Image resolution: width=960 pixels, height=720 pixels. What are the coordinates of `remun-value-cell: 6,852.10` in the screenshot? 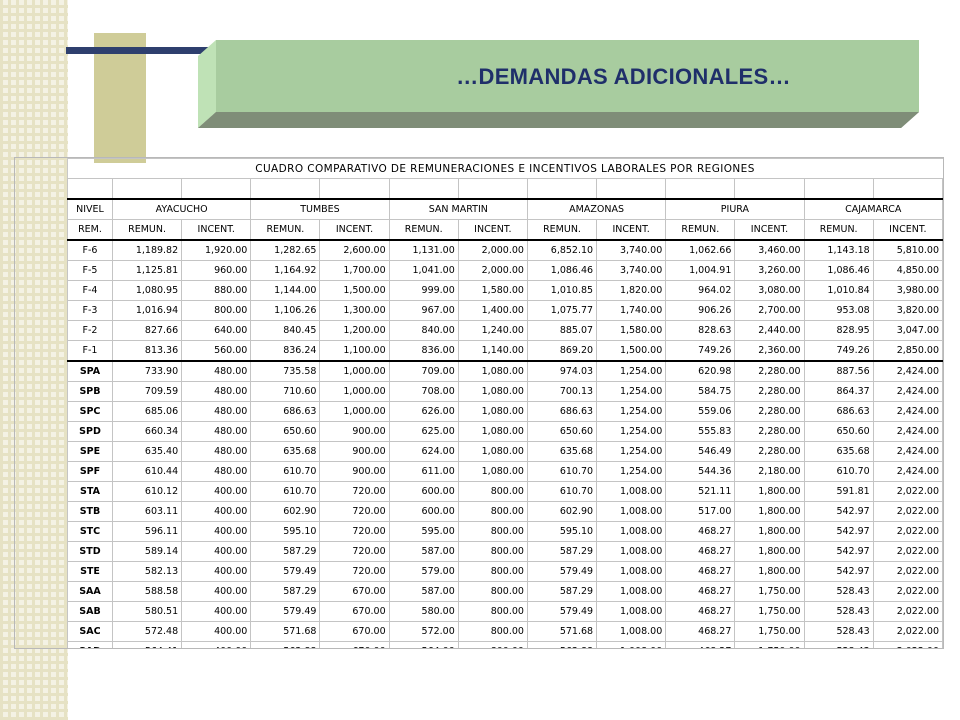 It's located at (562, 250).